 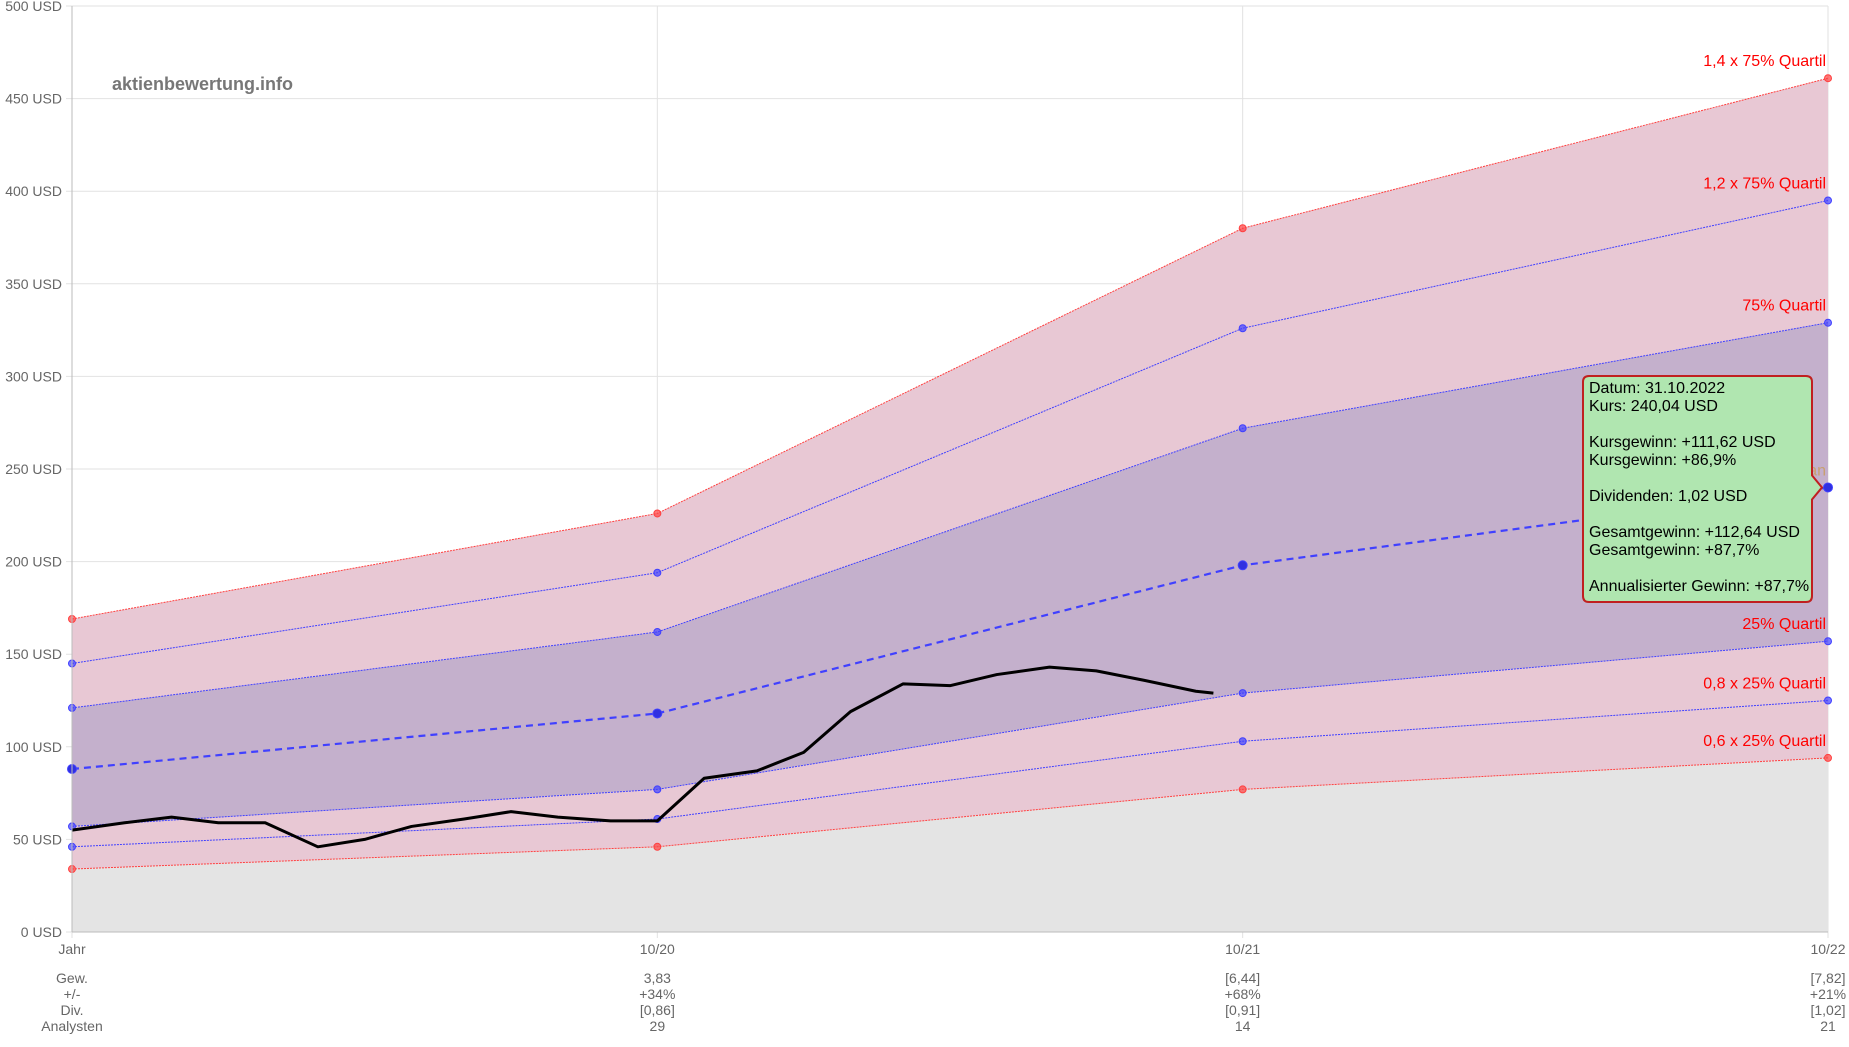 I want to click on x-tick-label: Jahr, so click(x=72, y=949).